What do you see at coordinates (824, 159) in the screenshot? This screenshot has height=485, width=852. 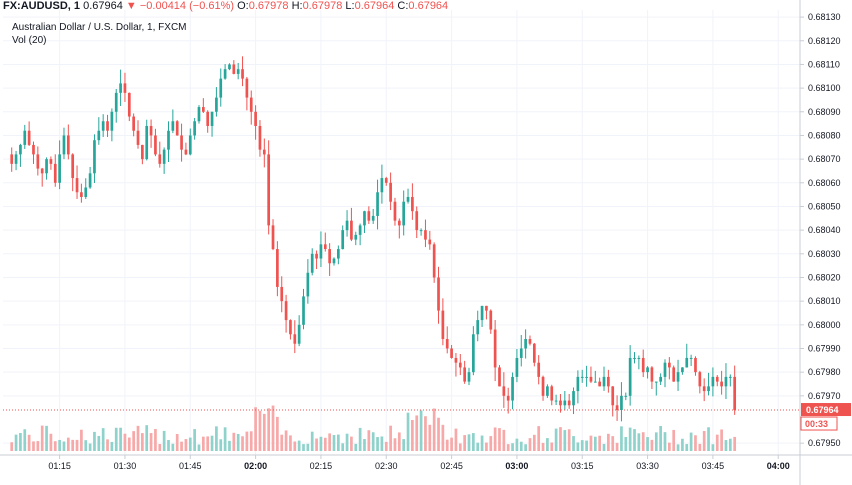 I see `y-tick-label: 0.68070` at bounding box center [824, 159].